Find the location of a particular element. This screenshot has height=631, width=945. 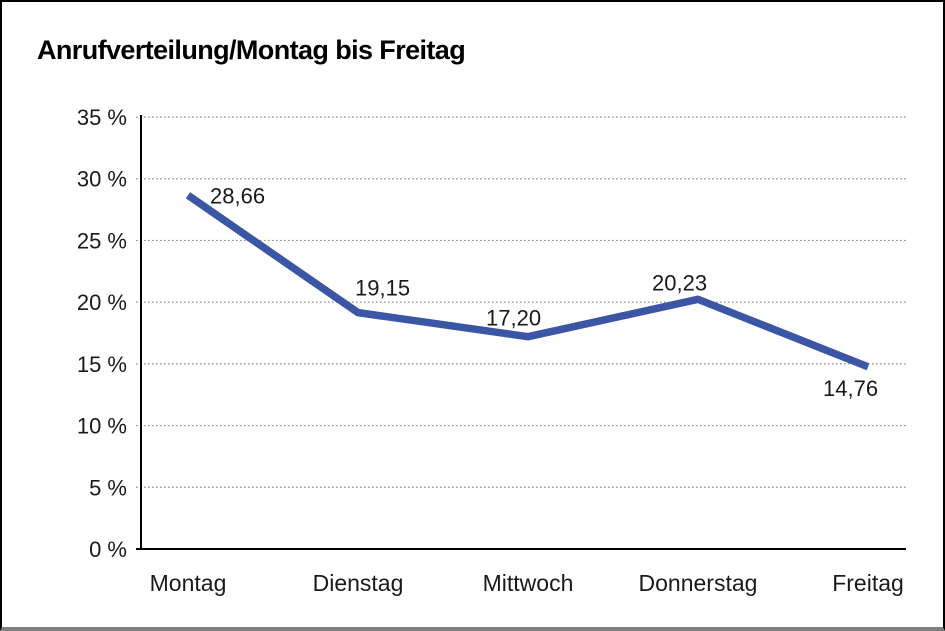

x-axis-category-label: Freitag is located at coordinates (868, 583).